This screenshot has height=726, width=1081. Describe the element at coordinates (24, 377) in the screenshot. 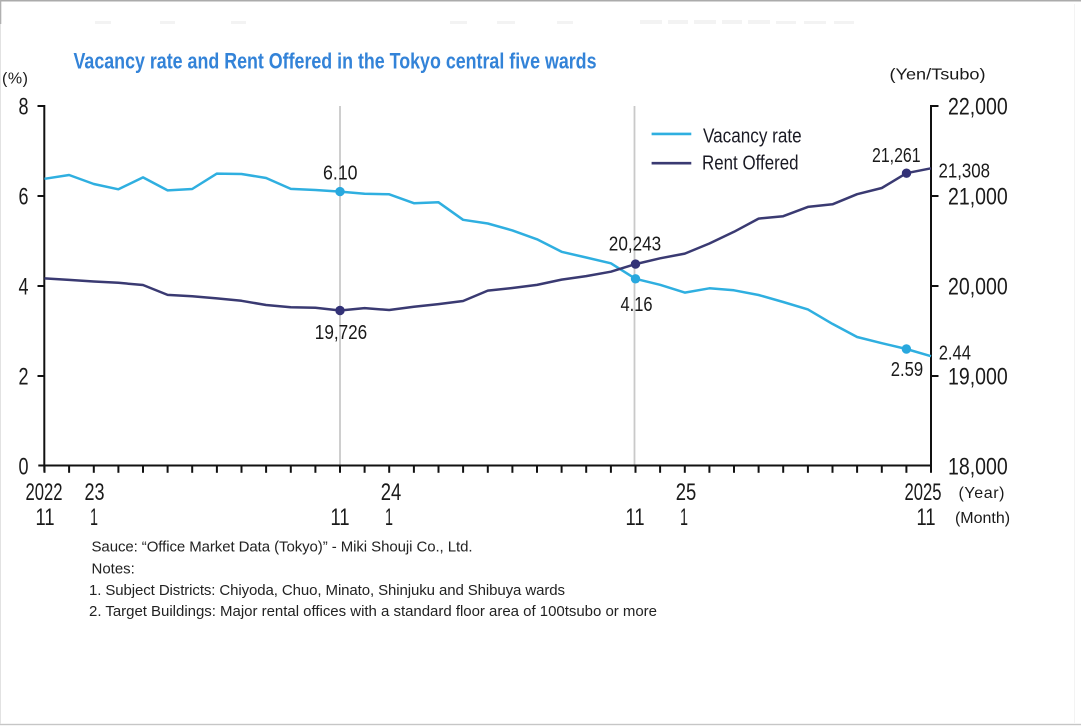

I see `svg-text: 2` at that location.